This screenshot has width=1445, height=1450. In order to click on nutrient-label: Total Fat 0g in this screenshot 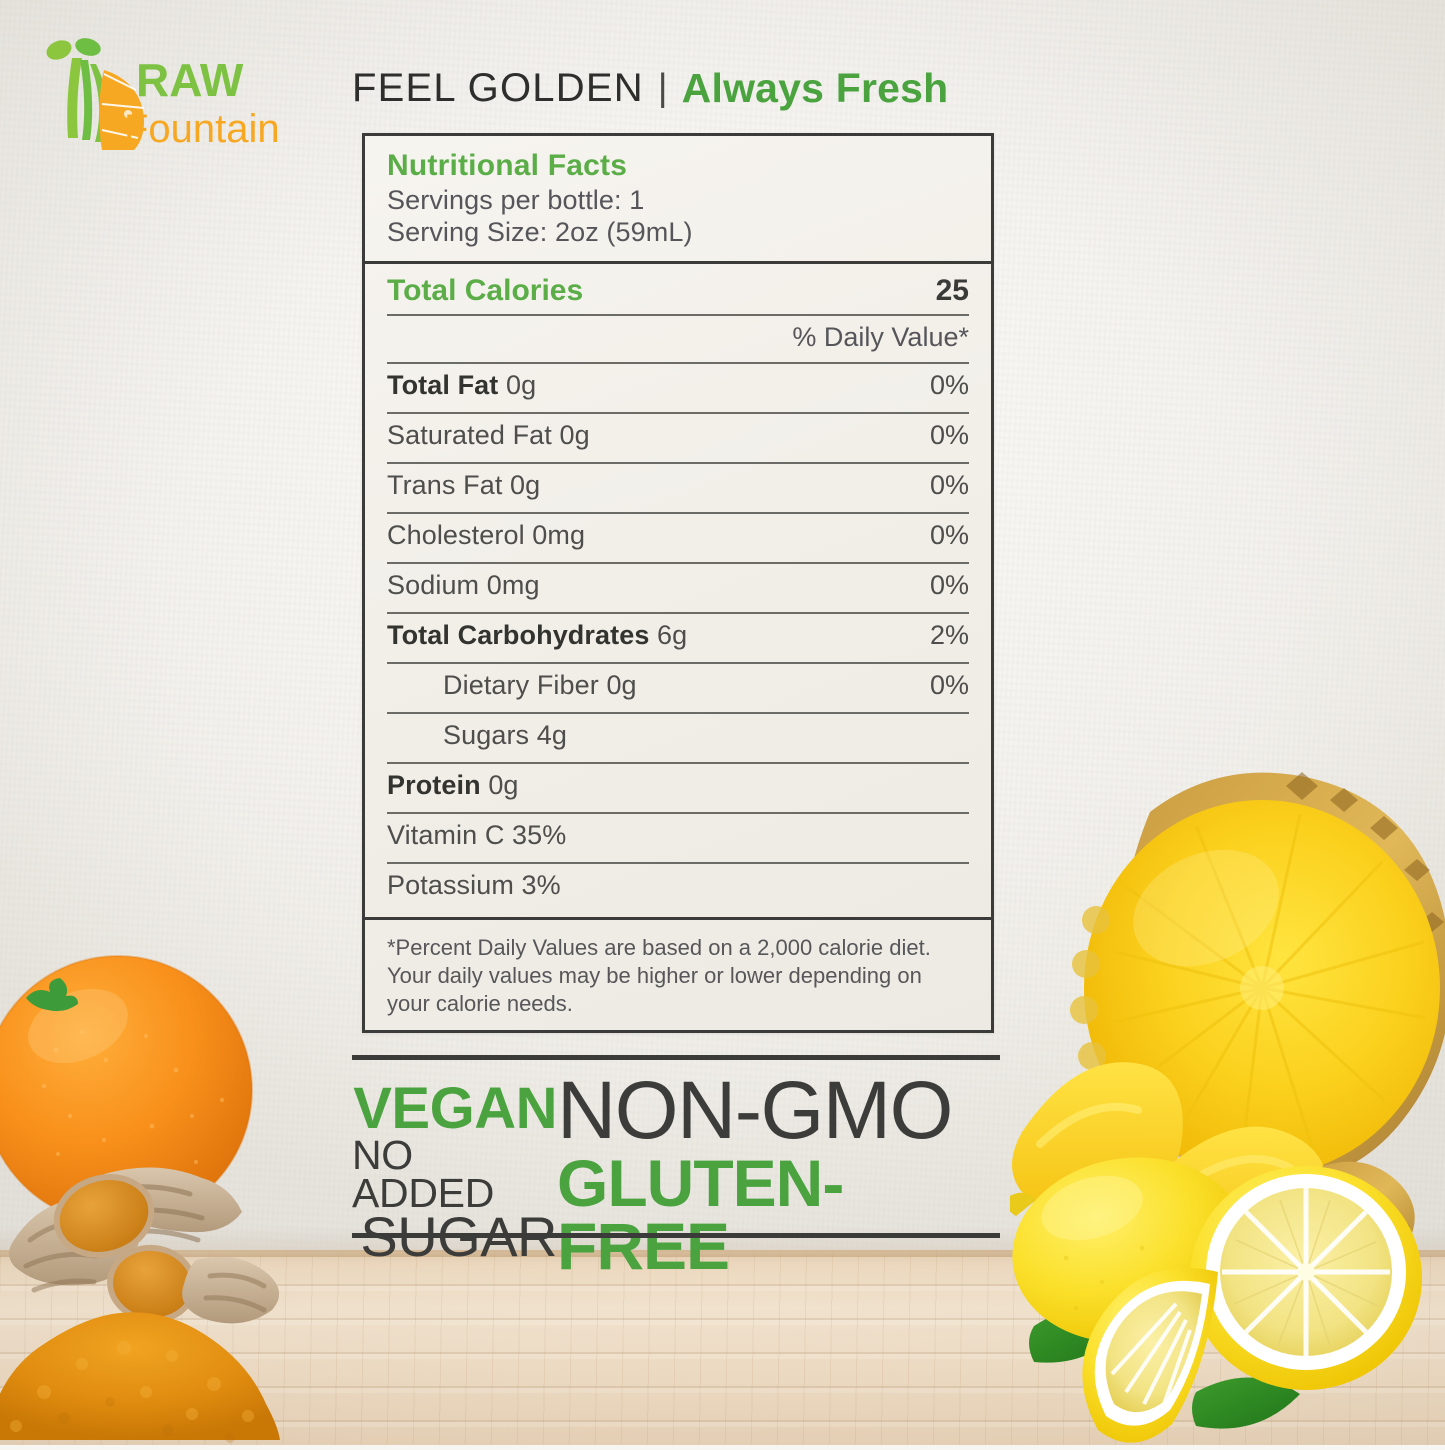, I will do `click(462, 385)`.